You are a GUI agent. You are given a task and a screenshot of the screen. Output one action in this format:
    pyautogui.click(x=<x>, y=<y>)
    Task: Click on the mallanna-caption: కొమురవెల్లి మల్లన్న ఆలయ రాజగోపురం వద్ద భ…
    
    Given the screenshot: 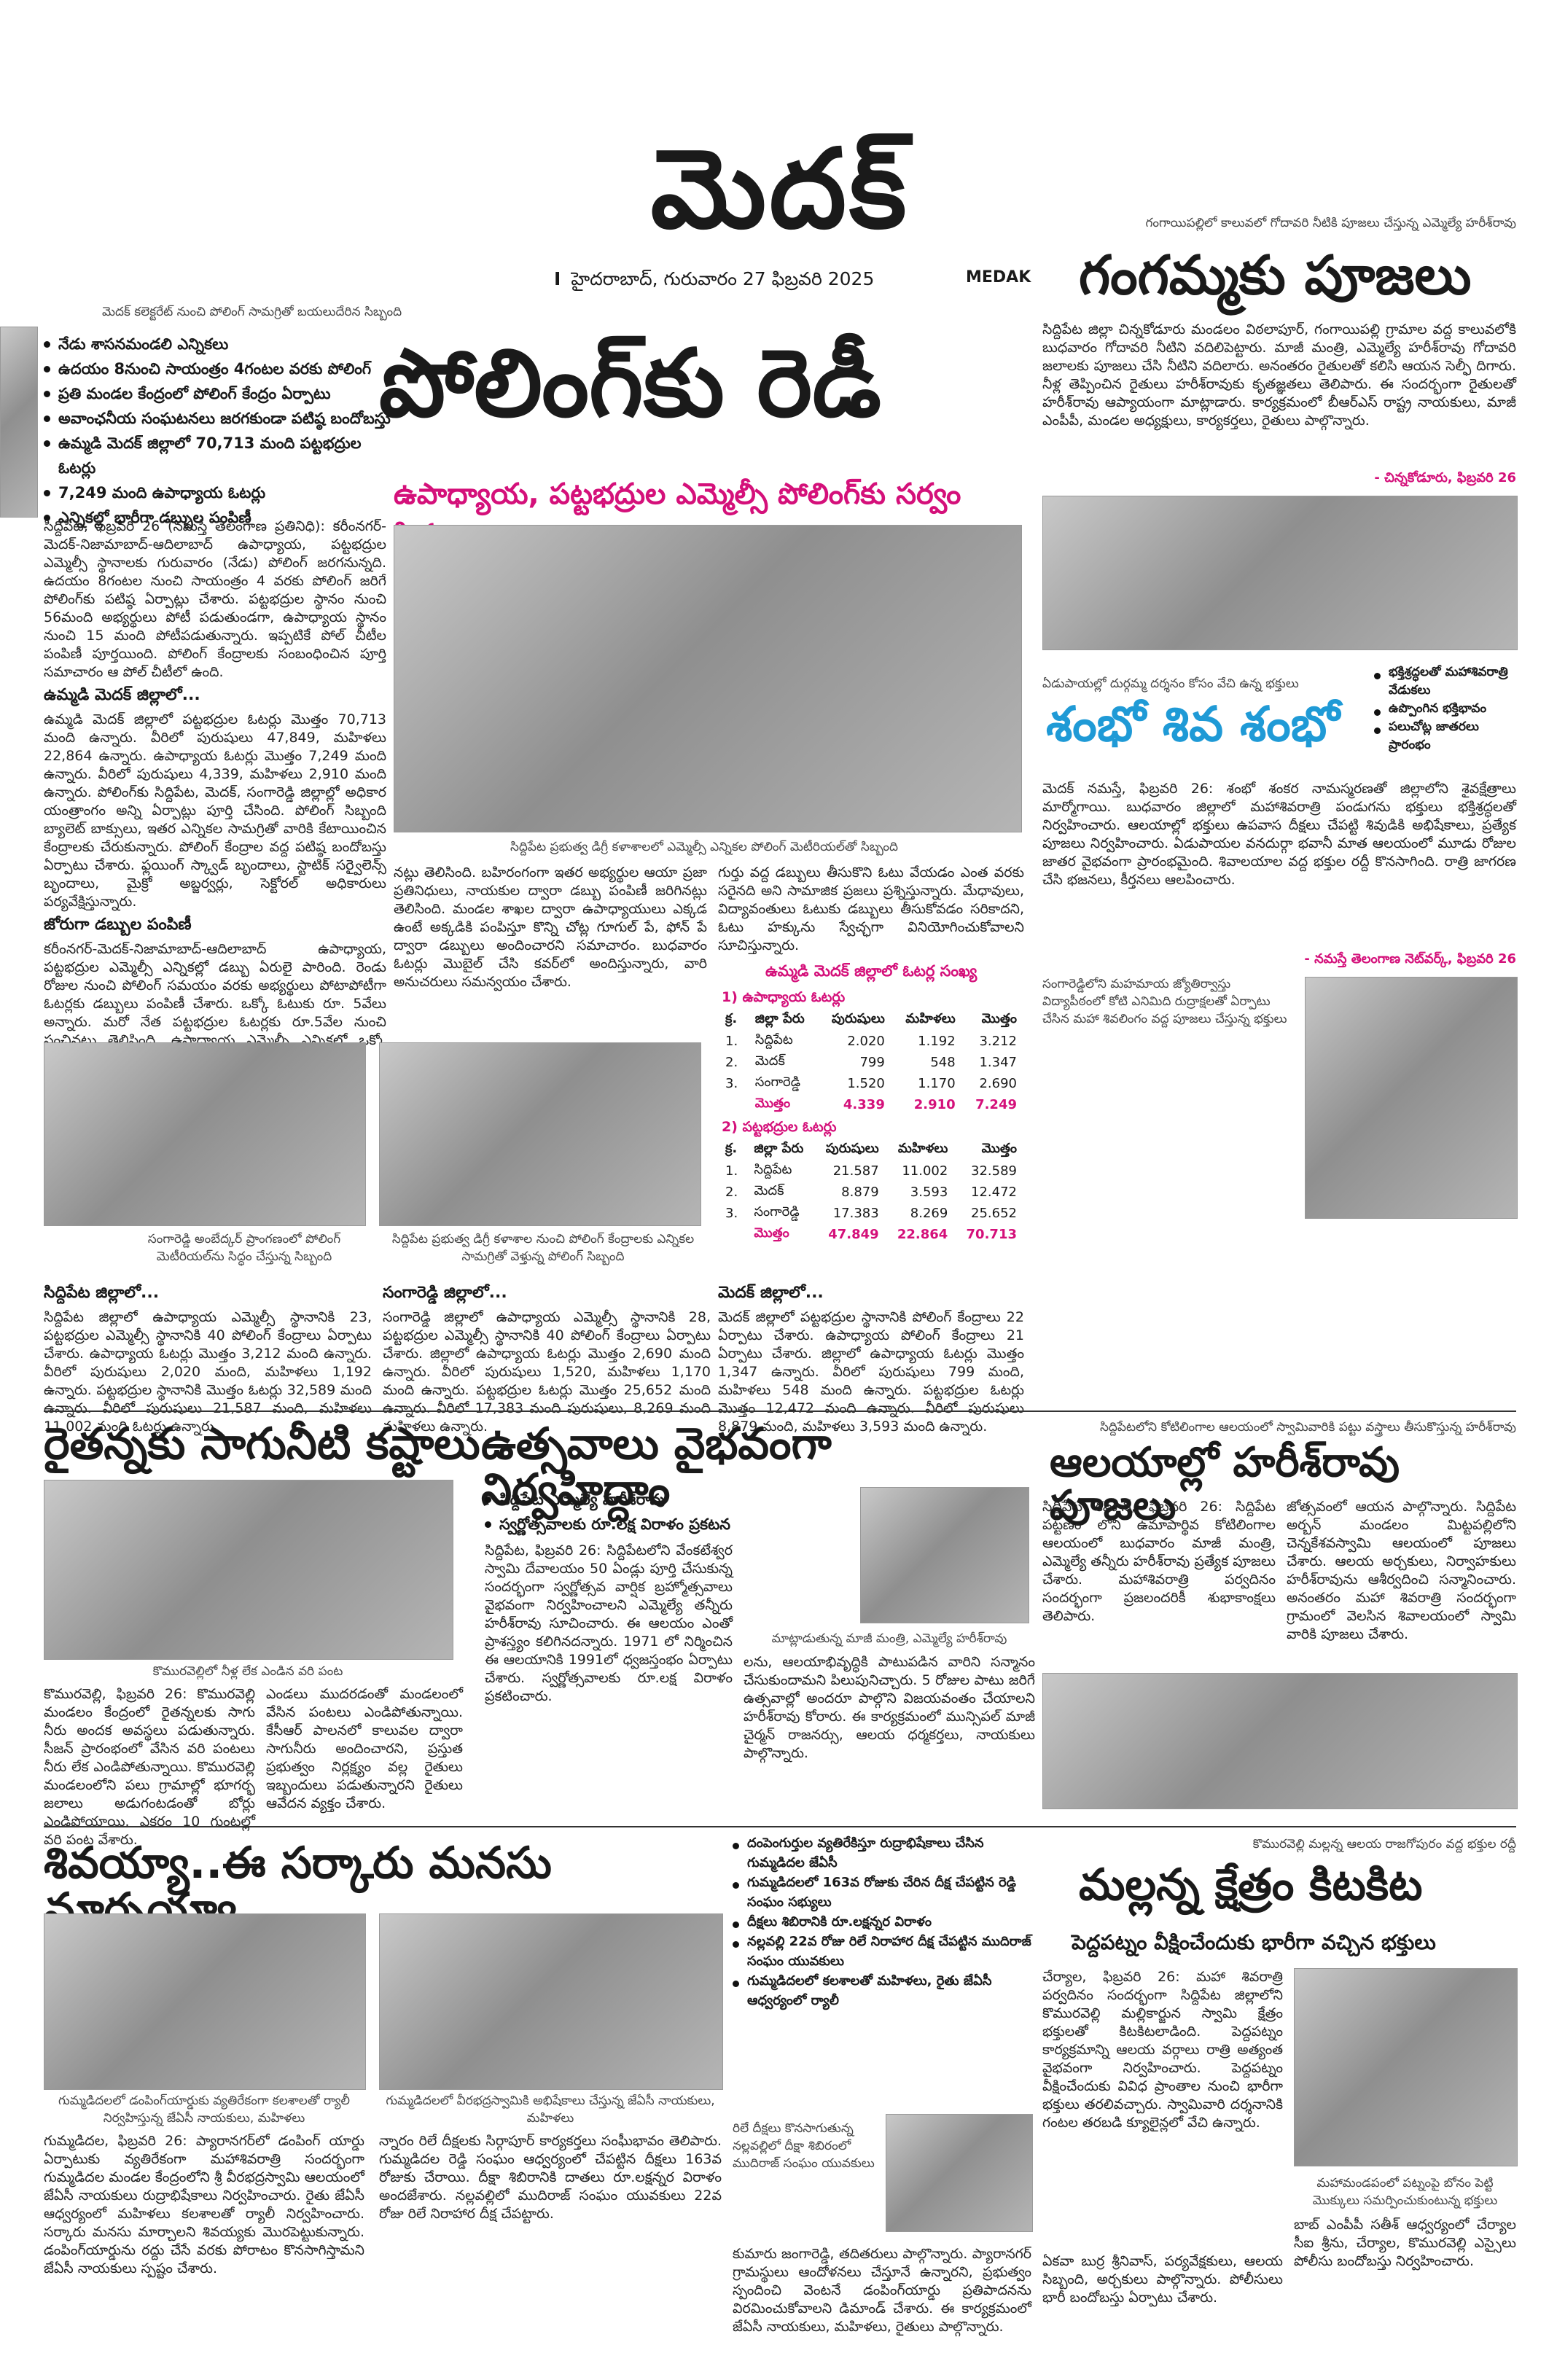 What is the action you would take?
    pyautogui.click(x=1384, y=1844)
    